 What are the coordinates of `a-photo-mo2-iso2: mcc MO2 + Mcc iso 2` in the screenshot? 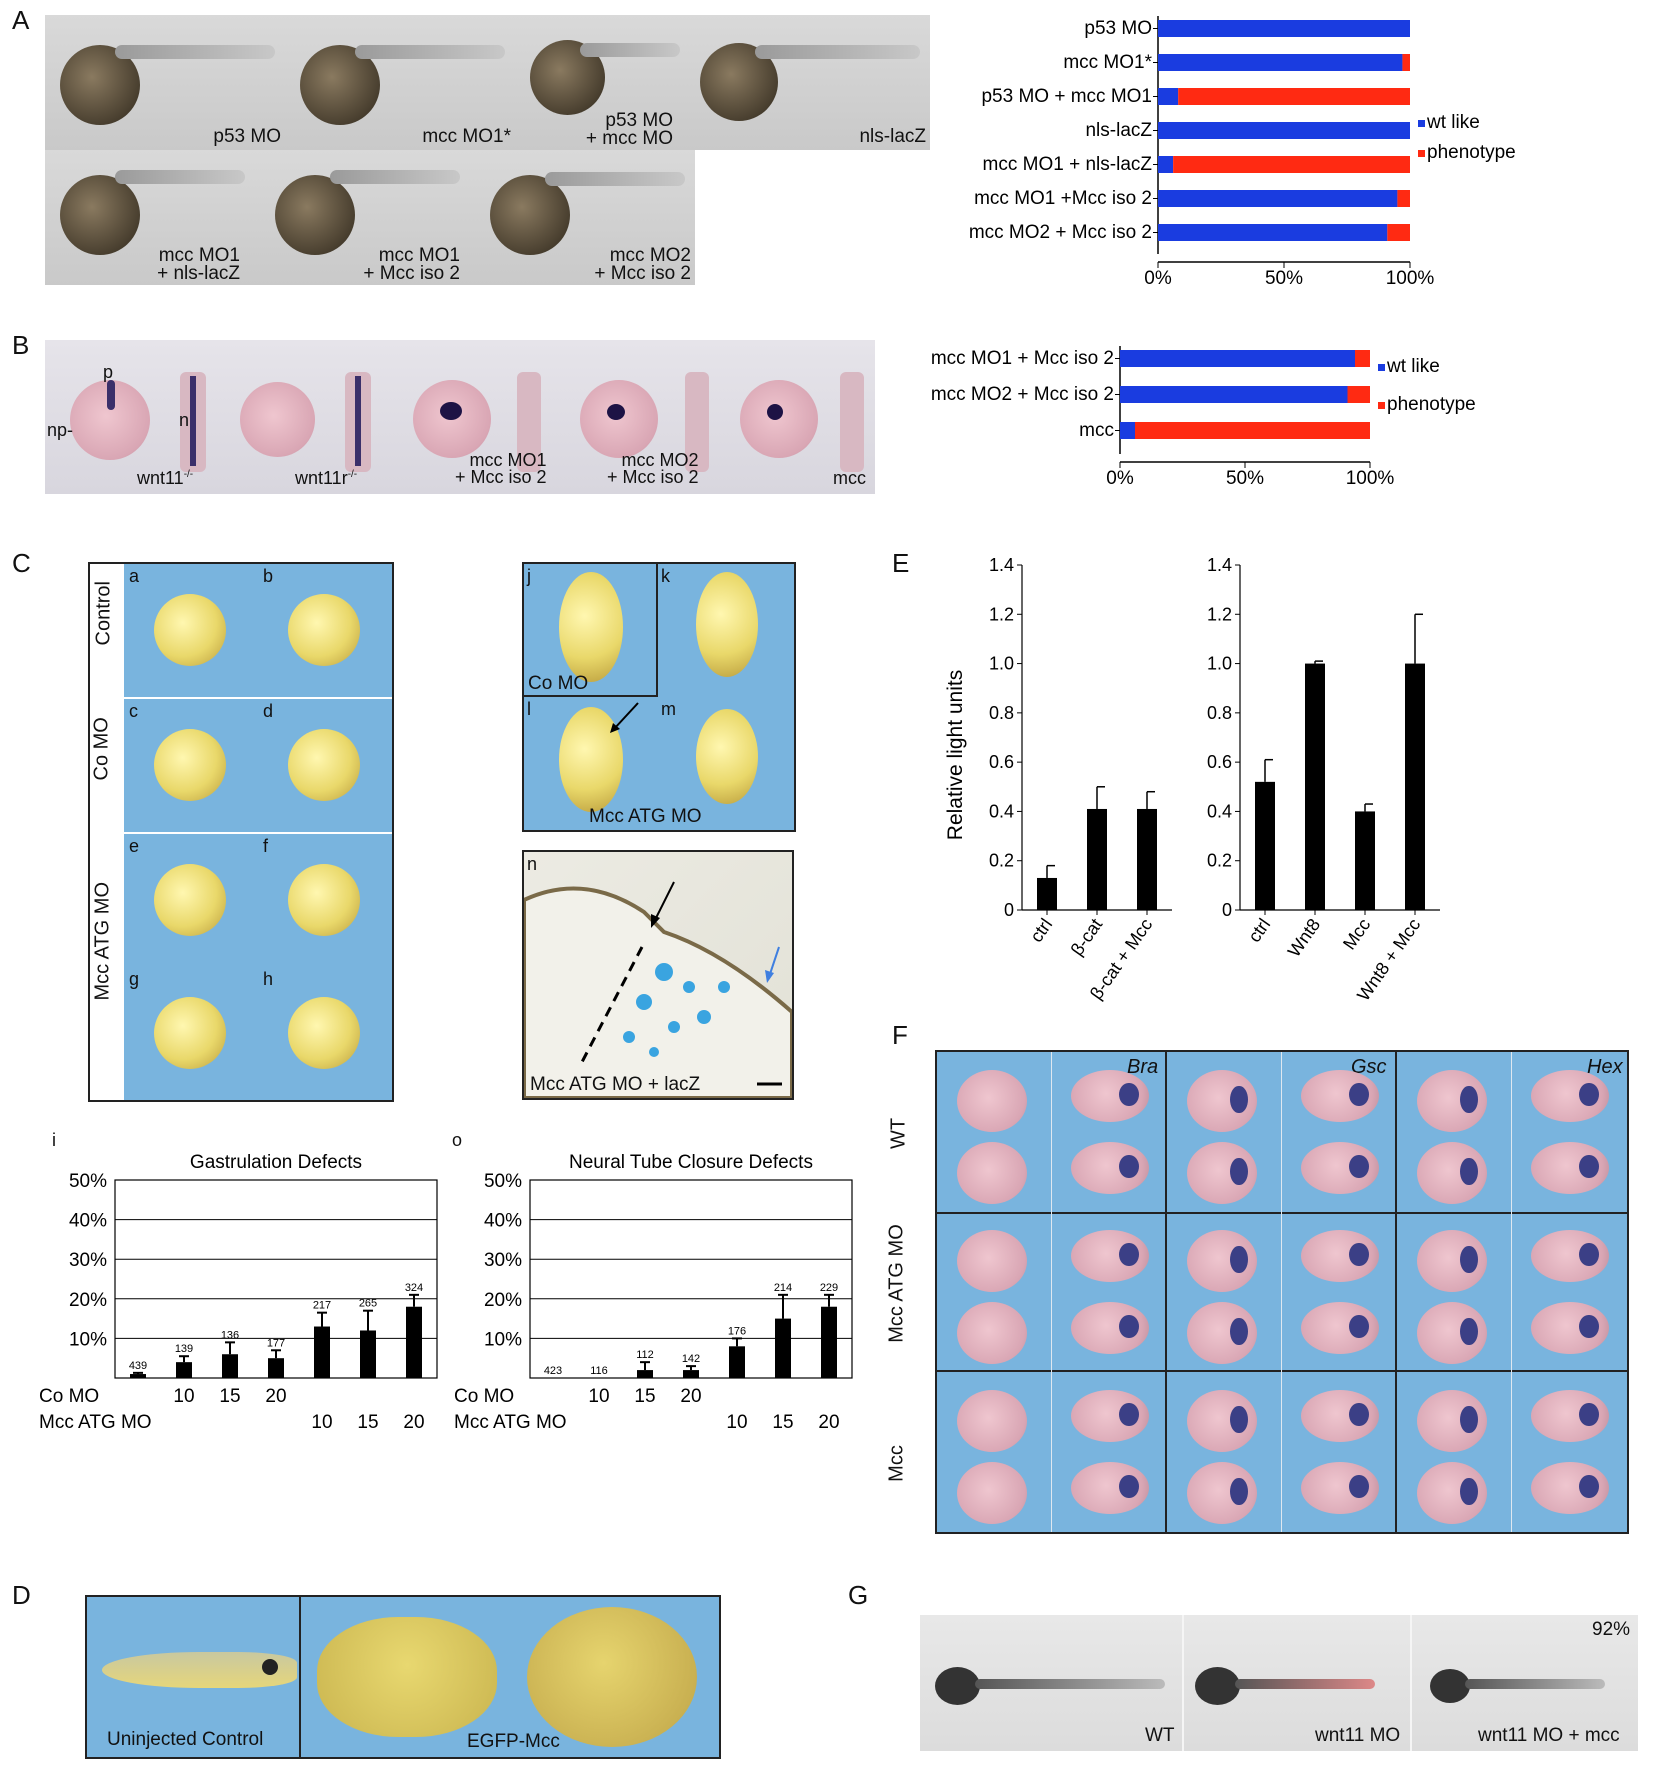 It's located at (582, 217).